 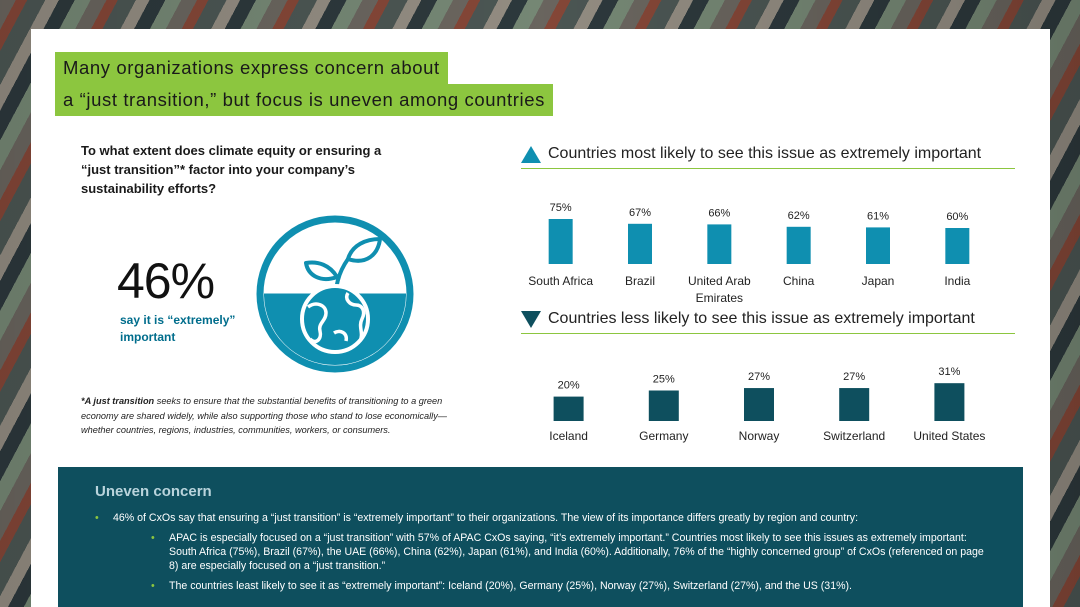 I want to click on category-label: United States, so click(x=949, y=436).